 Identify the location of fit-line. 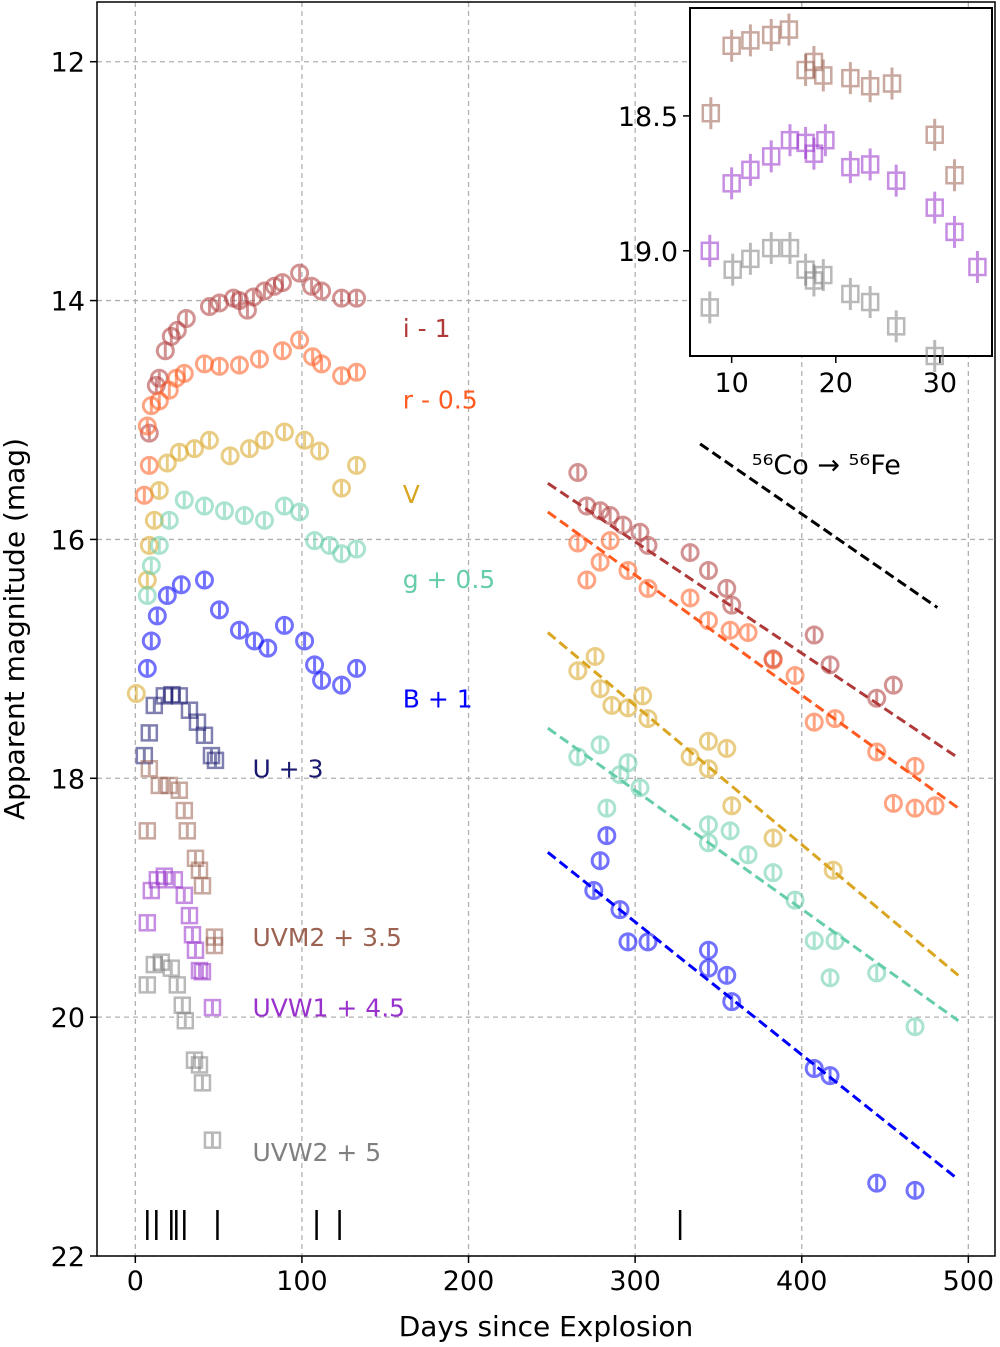
(753, 1016).